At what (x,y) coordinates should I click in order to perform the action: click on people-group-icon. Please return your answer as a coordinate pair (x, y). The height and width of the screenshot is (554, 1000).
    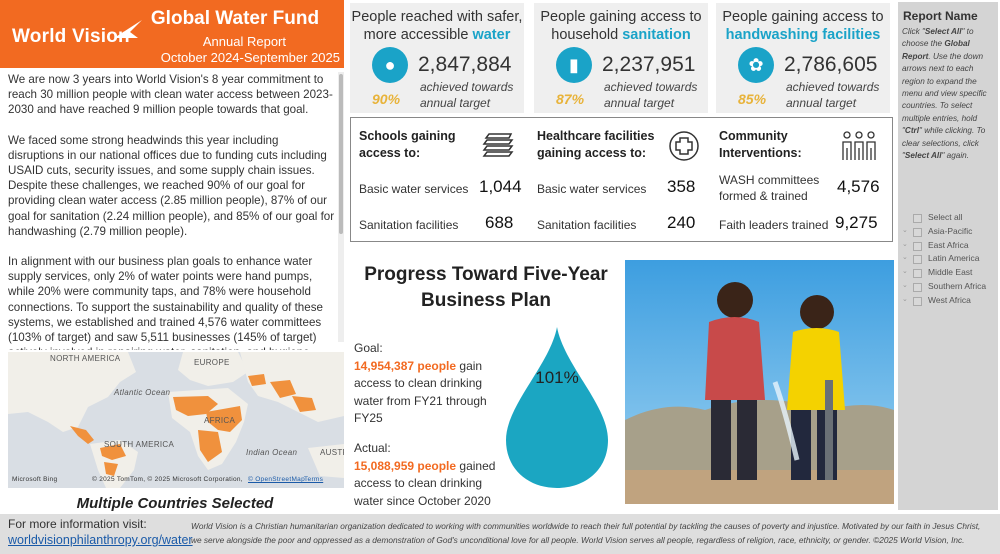
    Looking at the image, I should click on (859, 145).